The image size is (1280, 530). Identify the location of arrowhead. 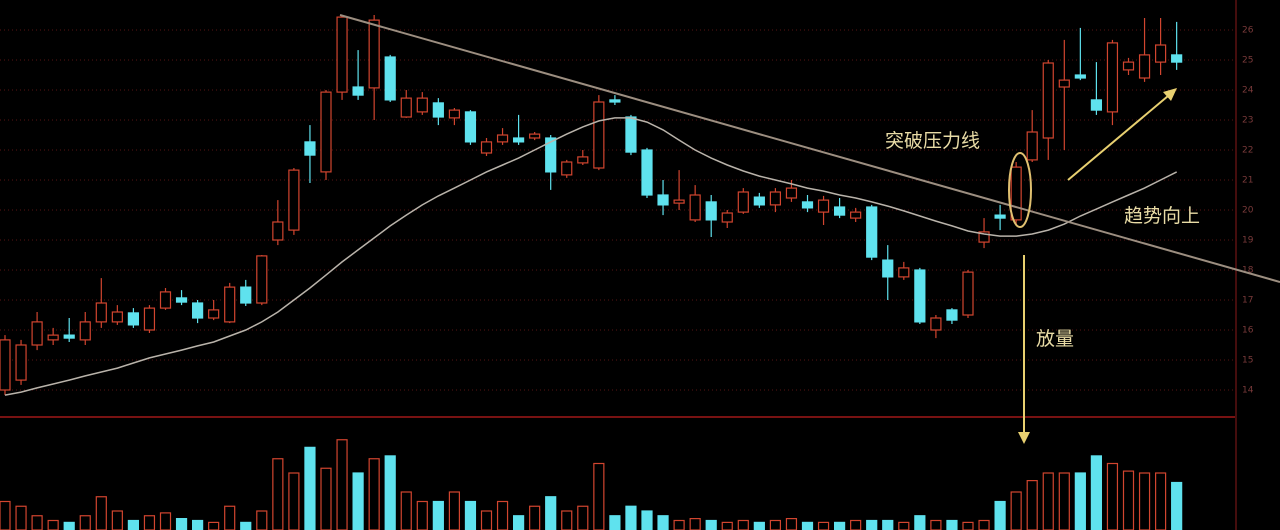
(1170, 94).